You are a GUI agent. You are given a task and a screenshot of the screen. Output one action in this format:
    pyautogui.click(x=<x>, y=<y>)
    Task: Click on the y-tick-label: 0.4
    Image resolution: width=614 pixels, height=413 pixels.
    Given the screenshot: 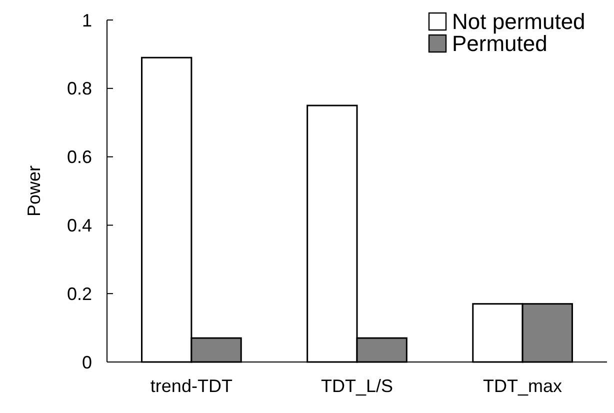 What is the action you would take?
    pyautogui.click(x=79, y=226)
    